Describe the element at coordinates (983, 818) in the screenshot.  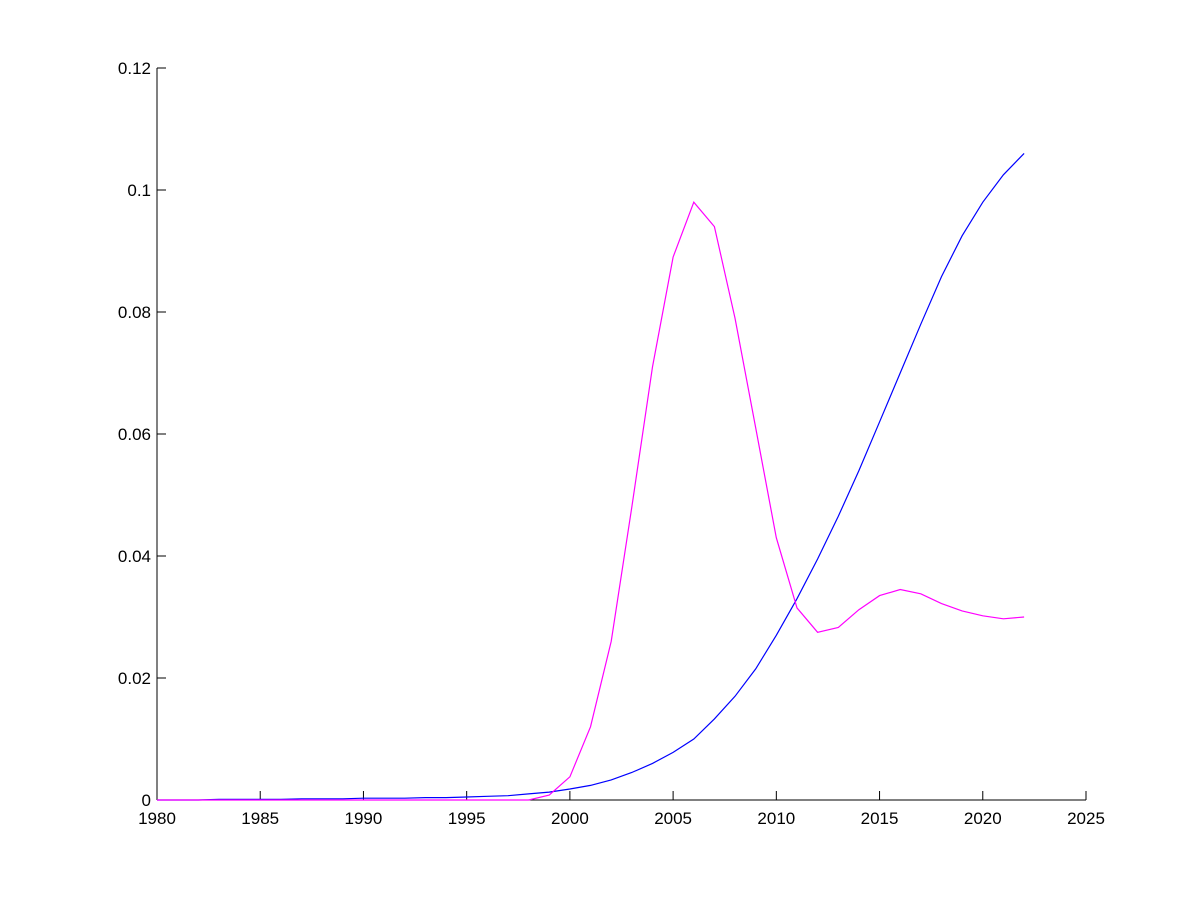
I see `x-tick-label: 2020` at that location.